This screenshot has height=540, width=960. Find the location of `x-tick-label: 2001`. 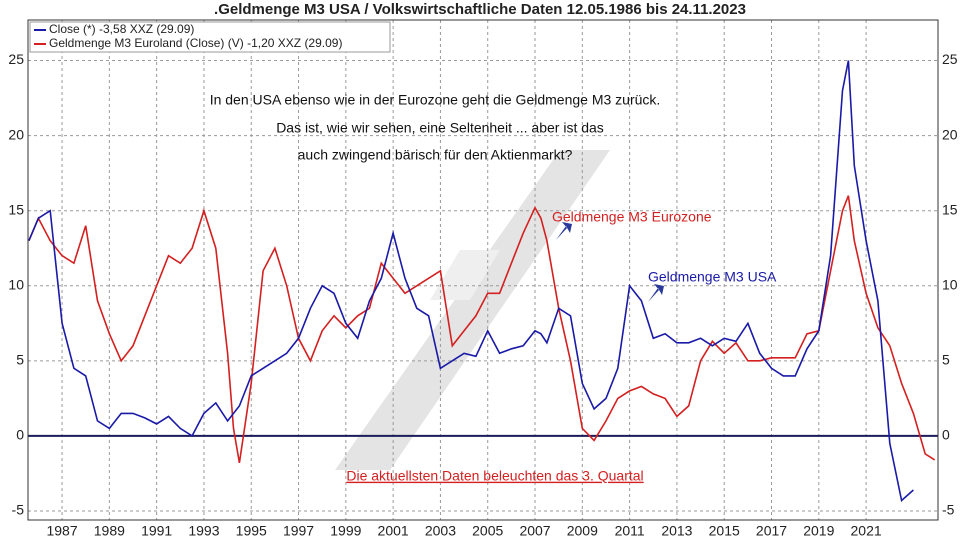

x-tick-label: 2001 is located at coordinates (393, 531).